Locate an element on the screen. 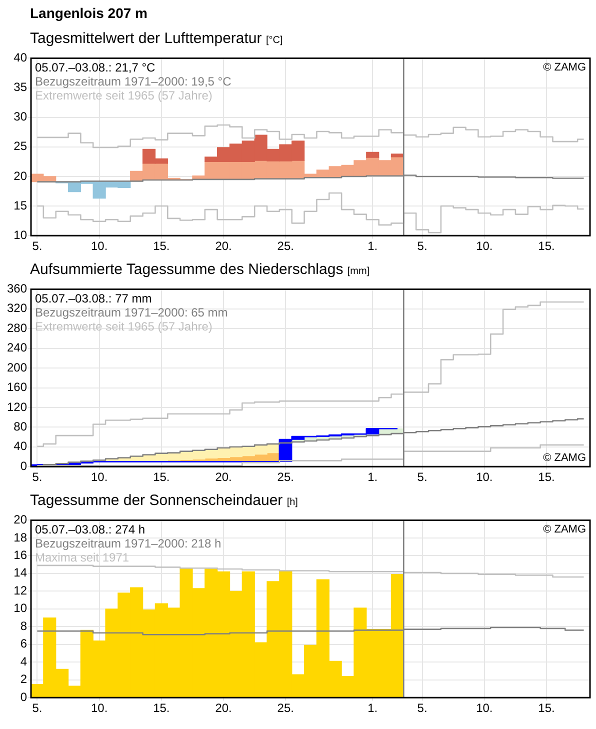  y-tick-label: 25 is located at coordinates (21, 146).